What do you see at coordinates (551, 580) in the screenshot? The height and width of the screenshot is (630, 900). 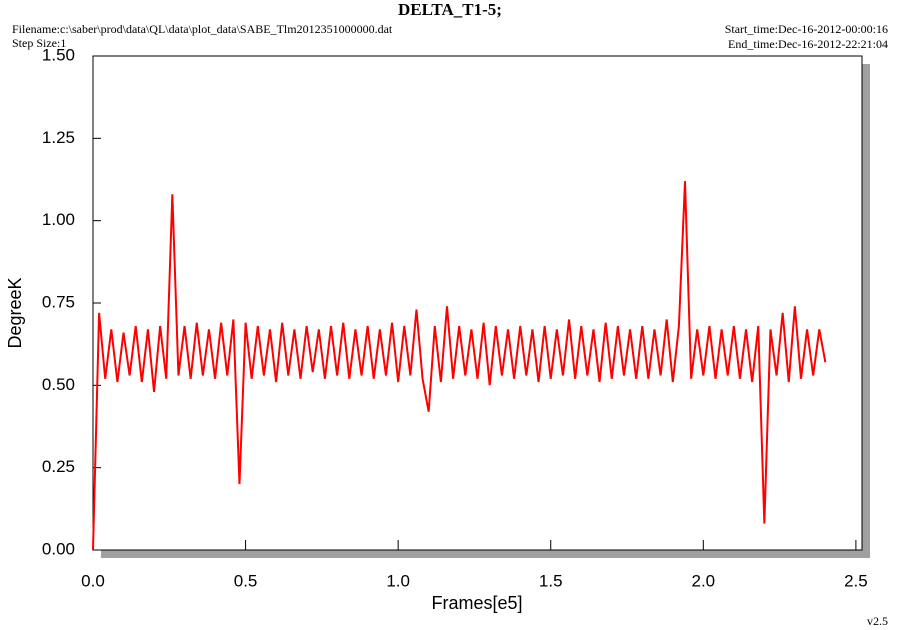 I see `x-tick-label: 1.5` at bounding box center [551, 580].